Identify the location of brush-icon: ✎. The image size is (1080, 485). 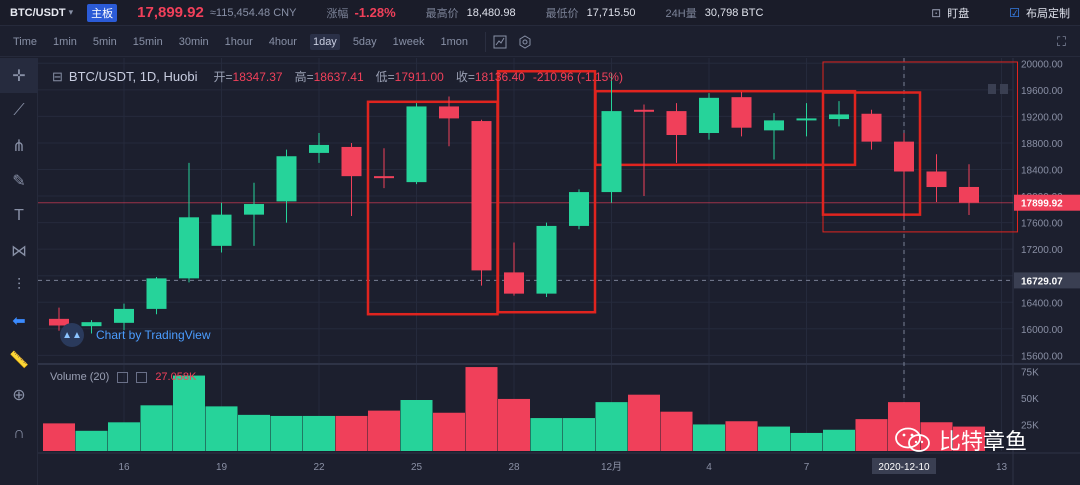
(19, 181).